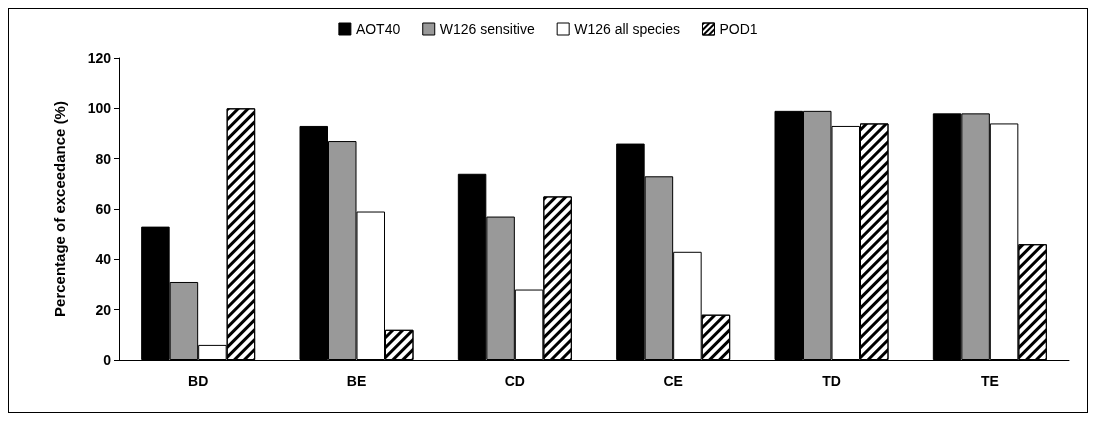  I want to click on y-tick-label: 100, so click(99, 108).